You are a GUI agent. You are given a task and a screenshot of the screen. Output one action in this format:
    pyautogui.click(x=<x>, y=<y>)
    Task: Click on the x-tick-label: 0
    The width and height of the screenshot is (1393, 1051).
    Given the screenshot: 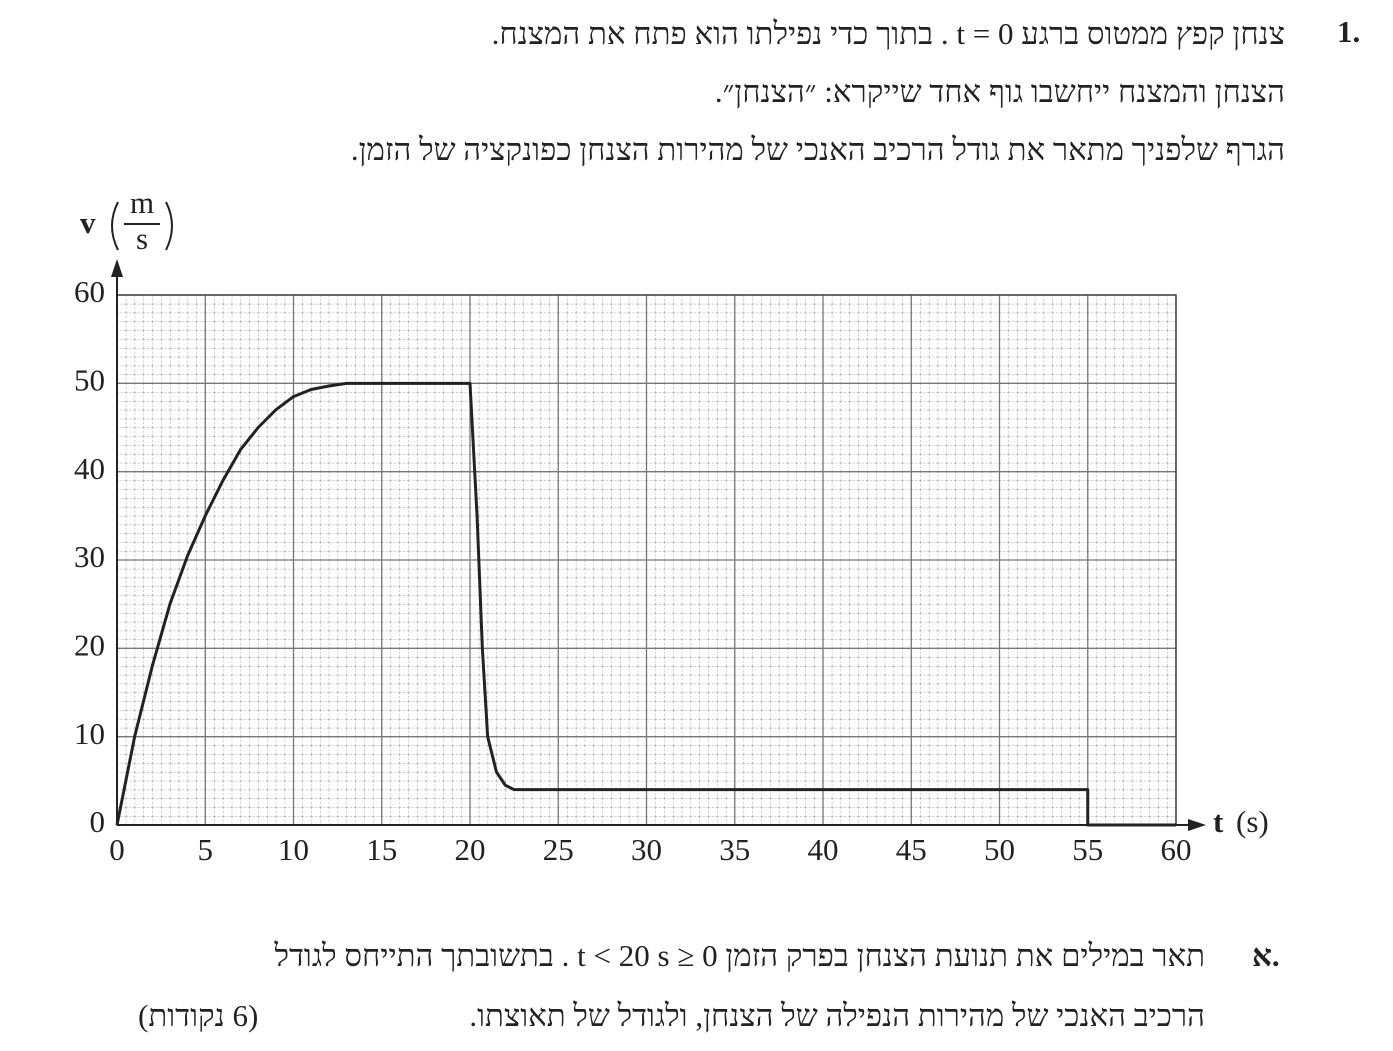 What is the action you would take?
    pyautogui.click(x=117, y=849)
    